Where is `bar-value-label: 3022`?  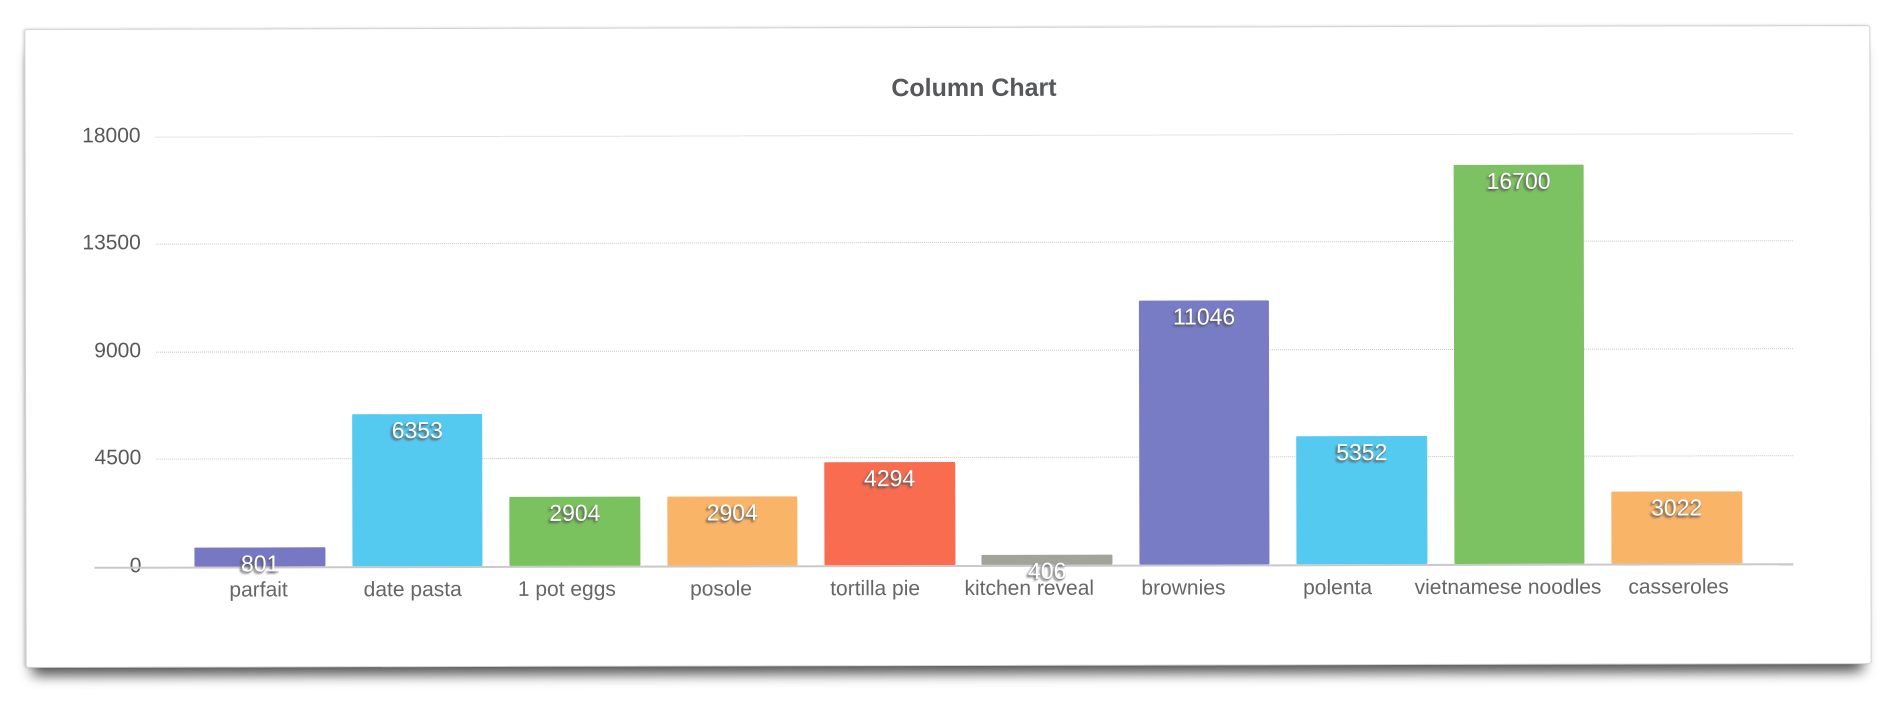
bar-value-label: 3022 is located at coordinates (1677, 507).